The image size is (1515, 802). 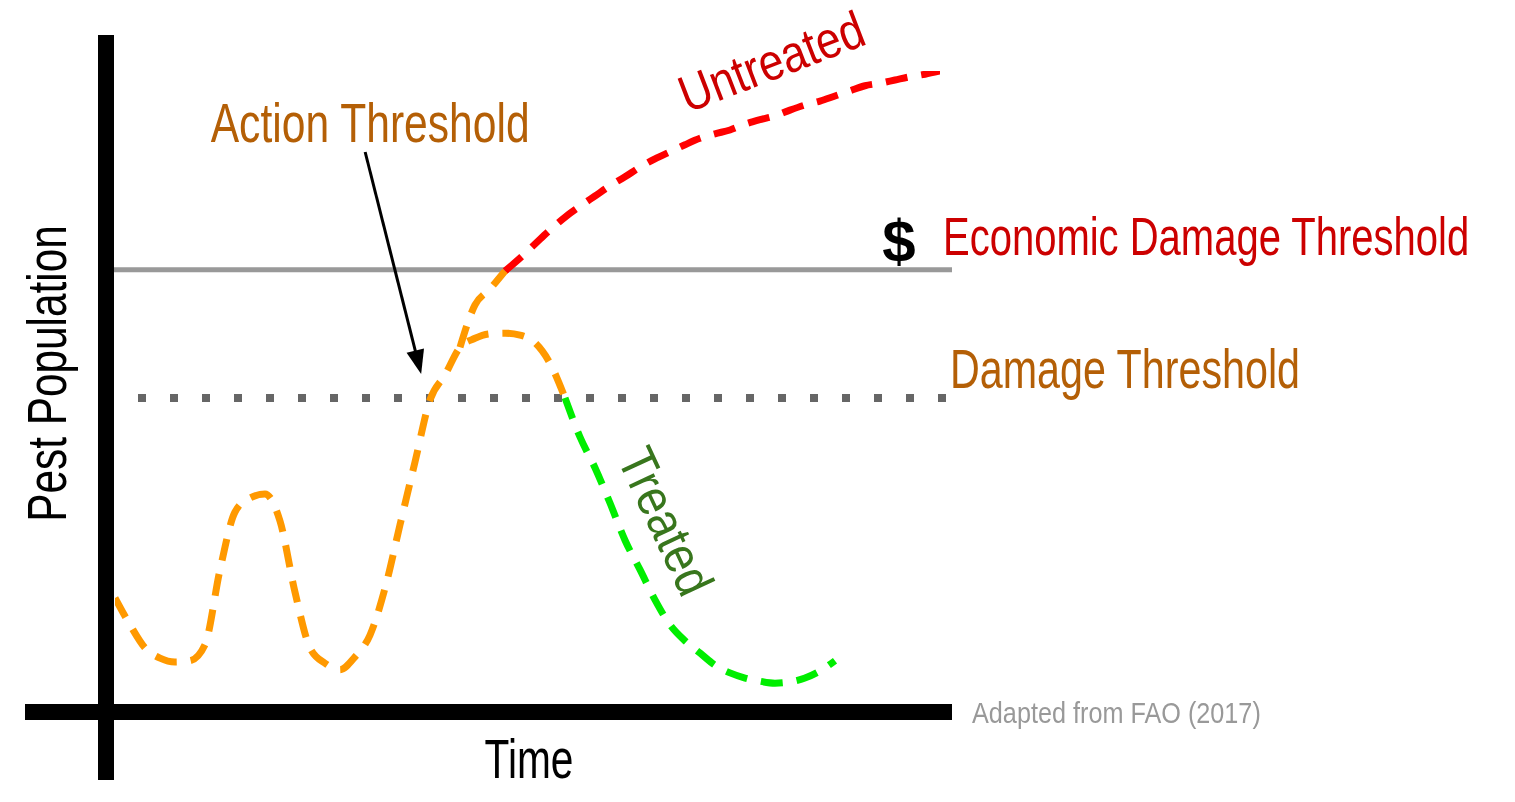 What do you see at coordinates (1206, 236) in the screenshot?
I see `ref-line-label: Economic Damage Threshold` at bounding box center [1206, 236].